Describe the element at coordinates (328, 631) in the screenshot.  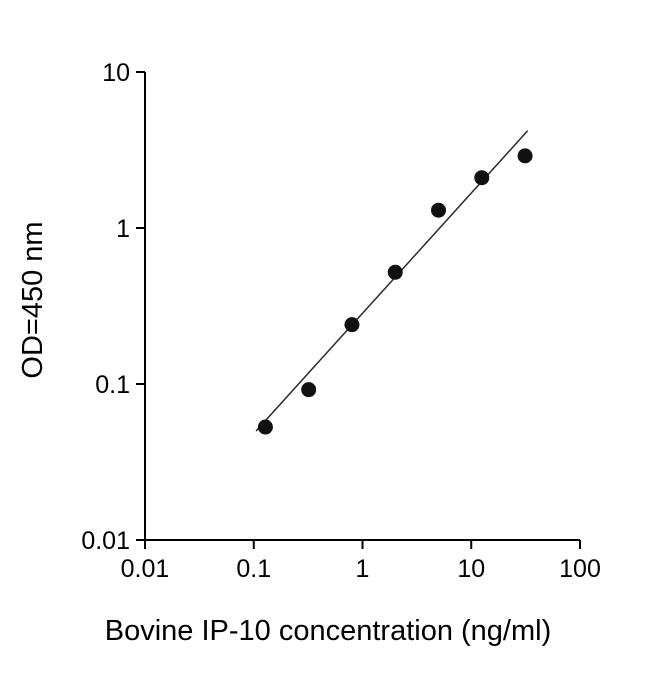
I see `x-axis-title: Bovine IP-10 concentration (ng/ml)` at that location.